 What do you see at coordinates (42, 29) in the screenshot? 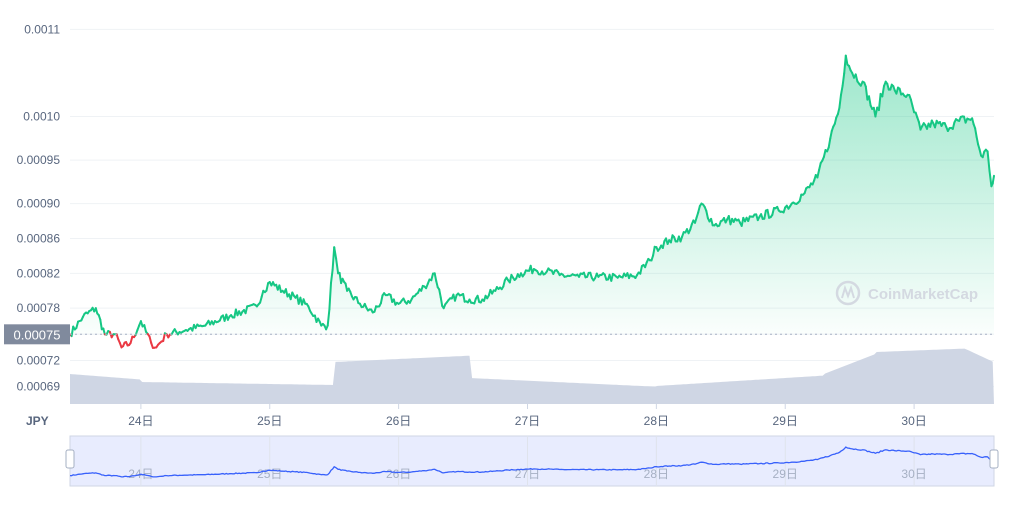
I see `y-tick-label: 0.0011` at bounding box center [42, 29].